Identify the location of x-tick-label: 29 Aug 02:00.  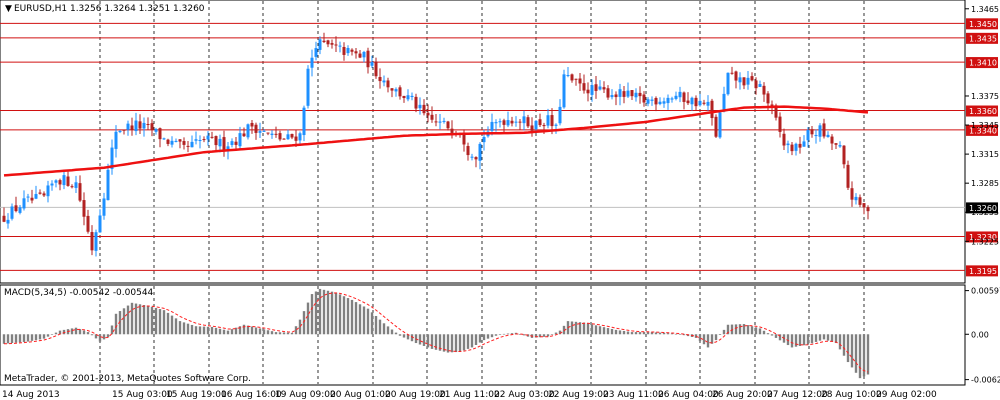
(906, 395).